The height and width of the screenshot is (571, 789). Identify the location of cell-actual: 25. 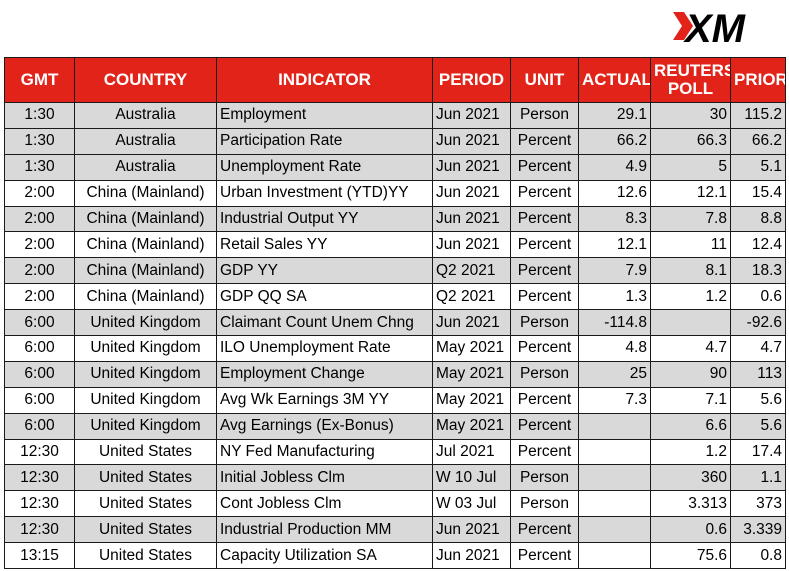
(614, 374).